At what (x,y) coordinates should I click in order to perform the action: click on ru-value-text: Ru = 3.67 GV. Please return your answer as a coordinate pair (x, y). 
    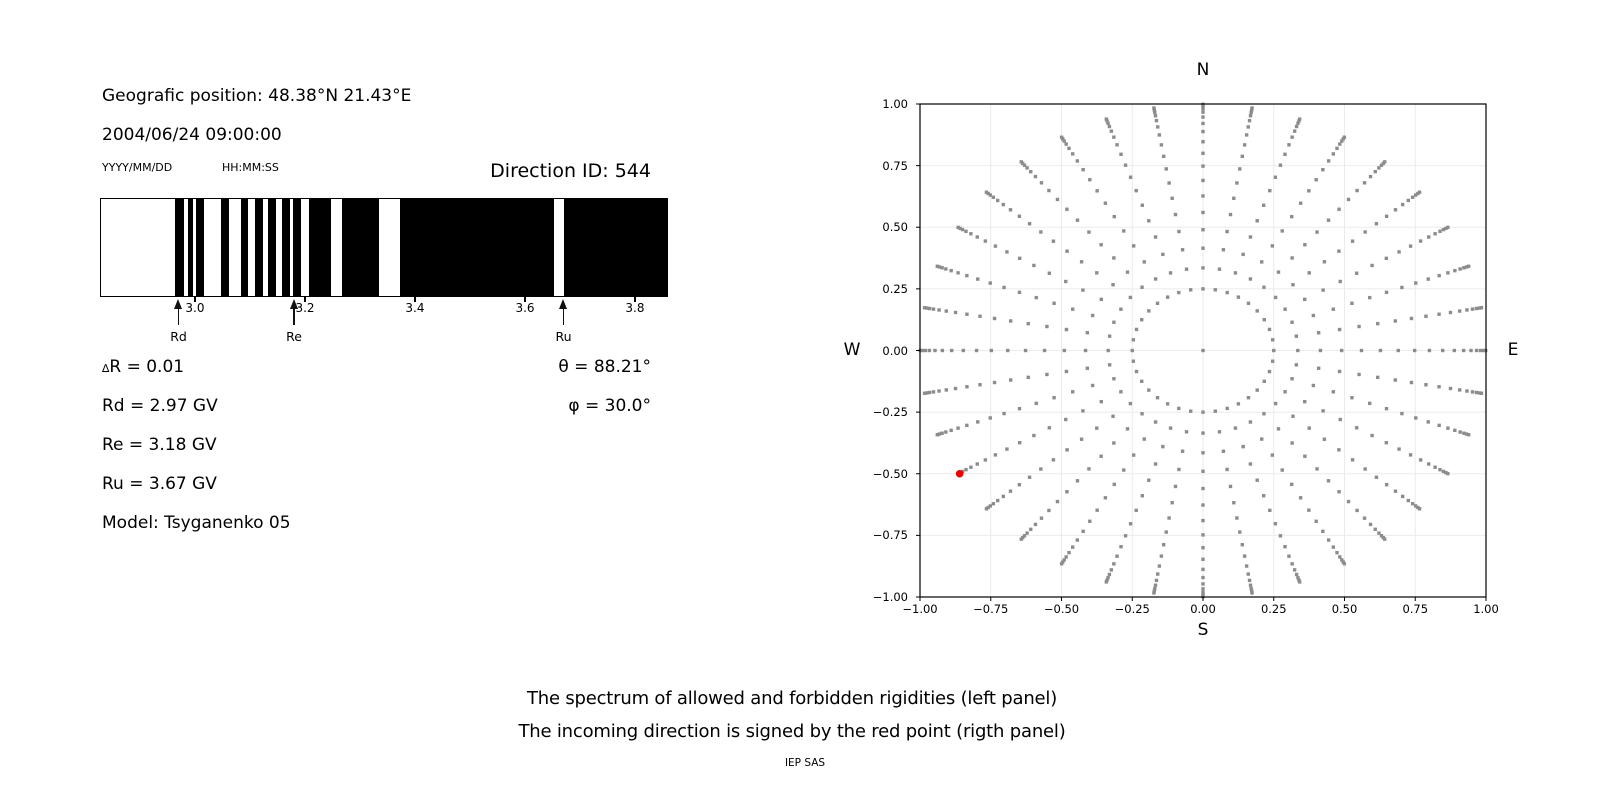
    Looking at the image, I should click on (159, 484).